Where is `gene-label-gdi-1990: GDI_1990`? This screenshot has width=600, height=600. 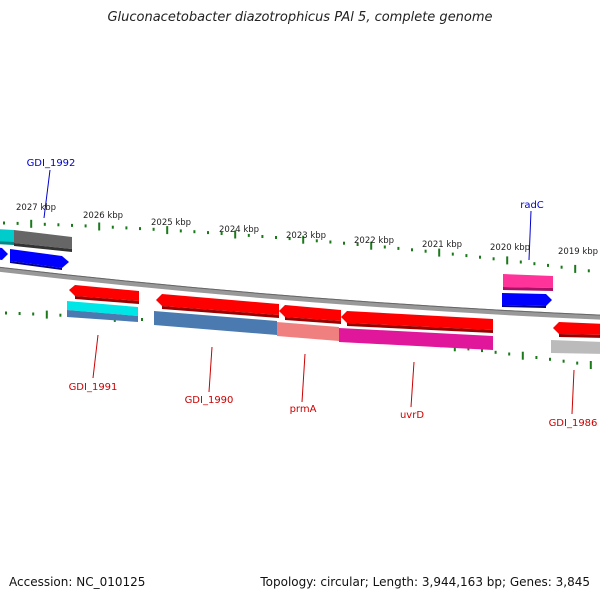
gene-label-gdi-1990: GDI_1990 is located at coordinates (209, 400).